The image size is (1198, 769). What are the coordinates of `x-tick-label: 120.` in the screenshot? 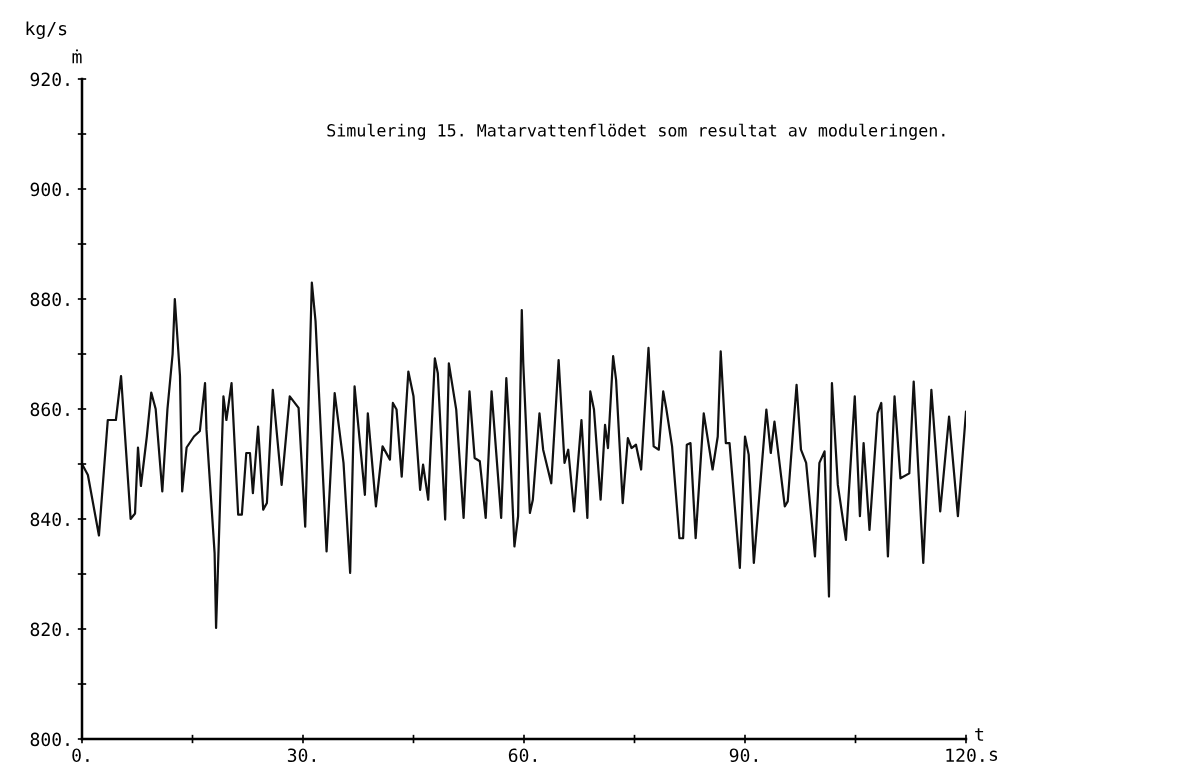 It's located at (965, 755).